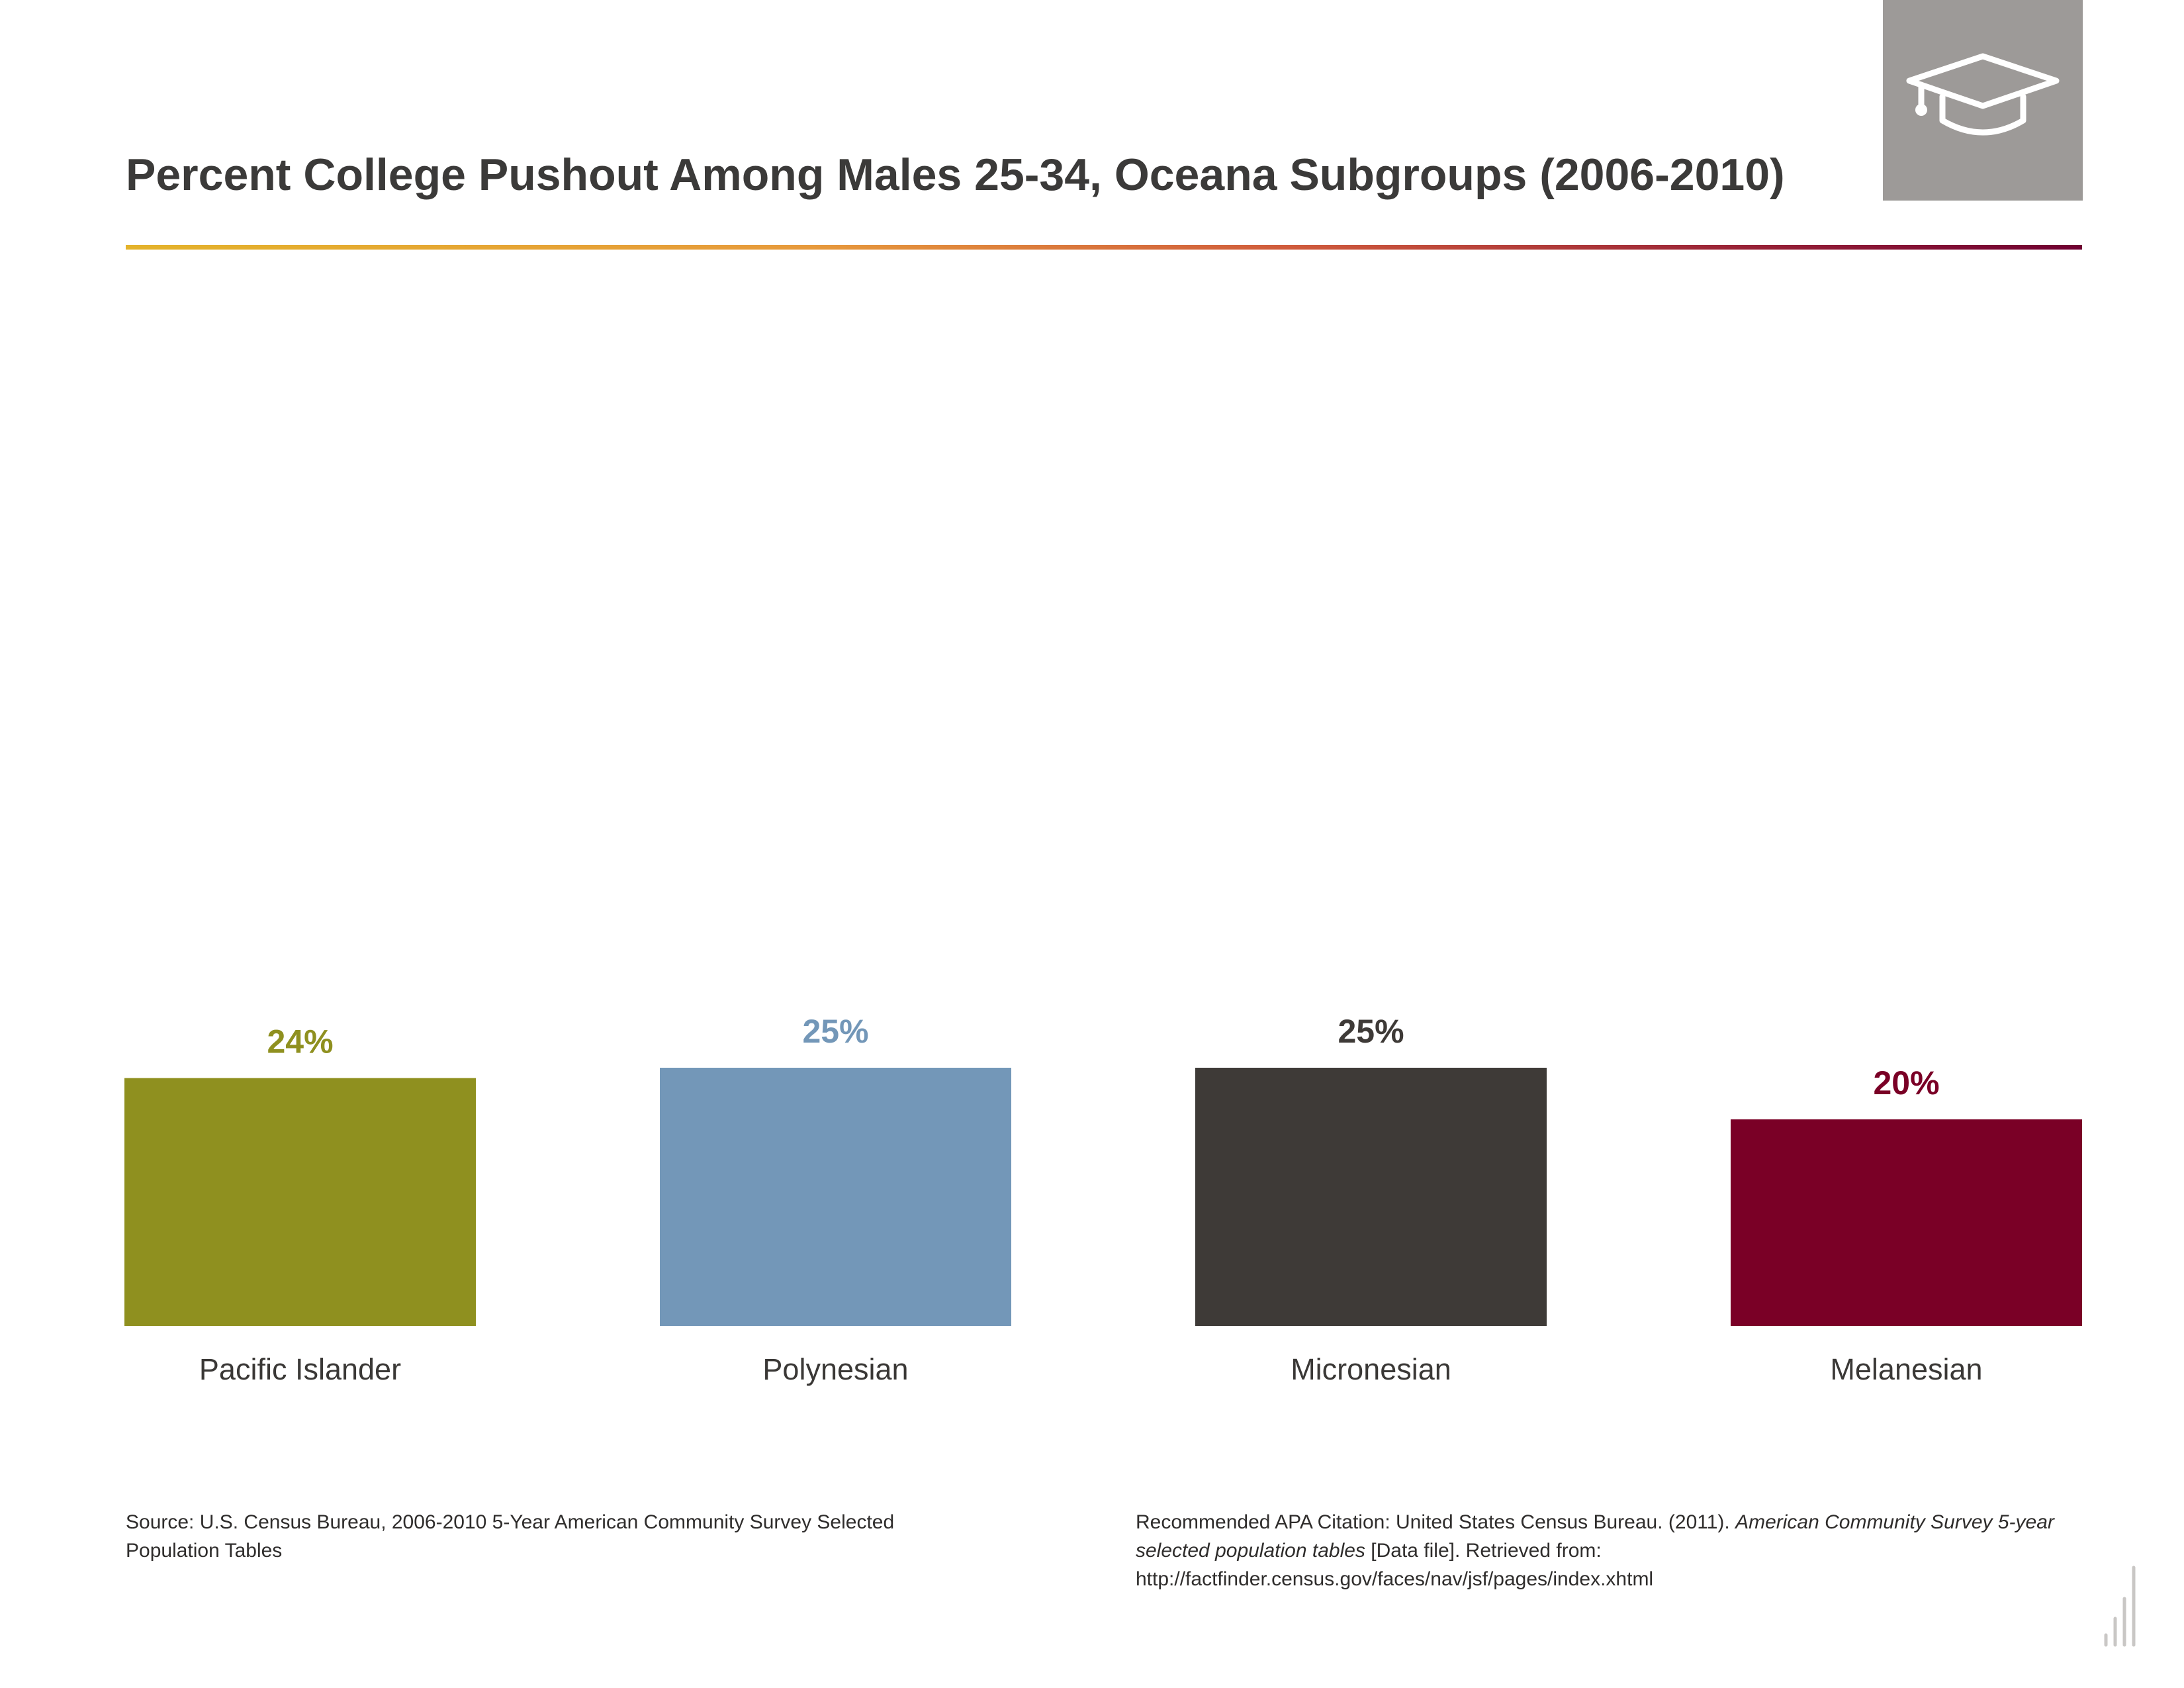  What do you see at coordinates (835, 1031) in the screenshot?
I see `bar-value-label-1: 25%` at bounding box center [835, 1031].